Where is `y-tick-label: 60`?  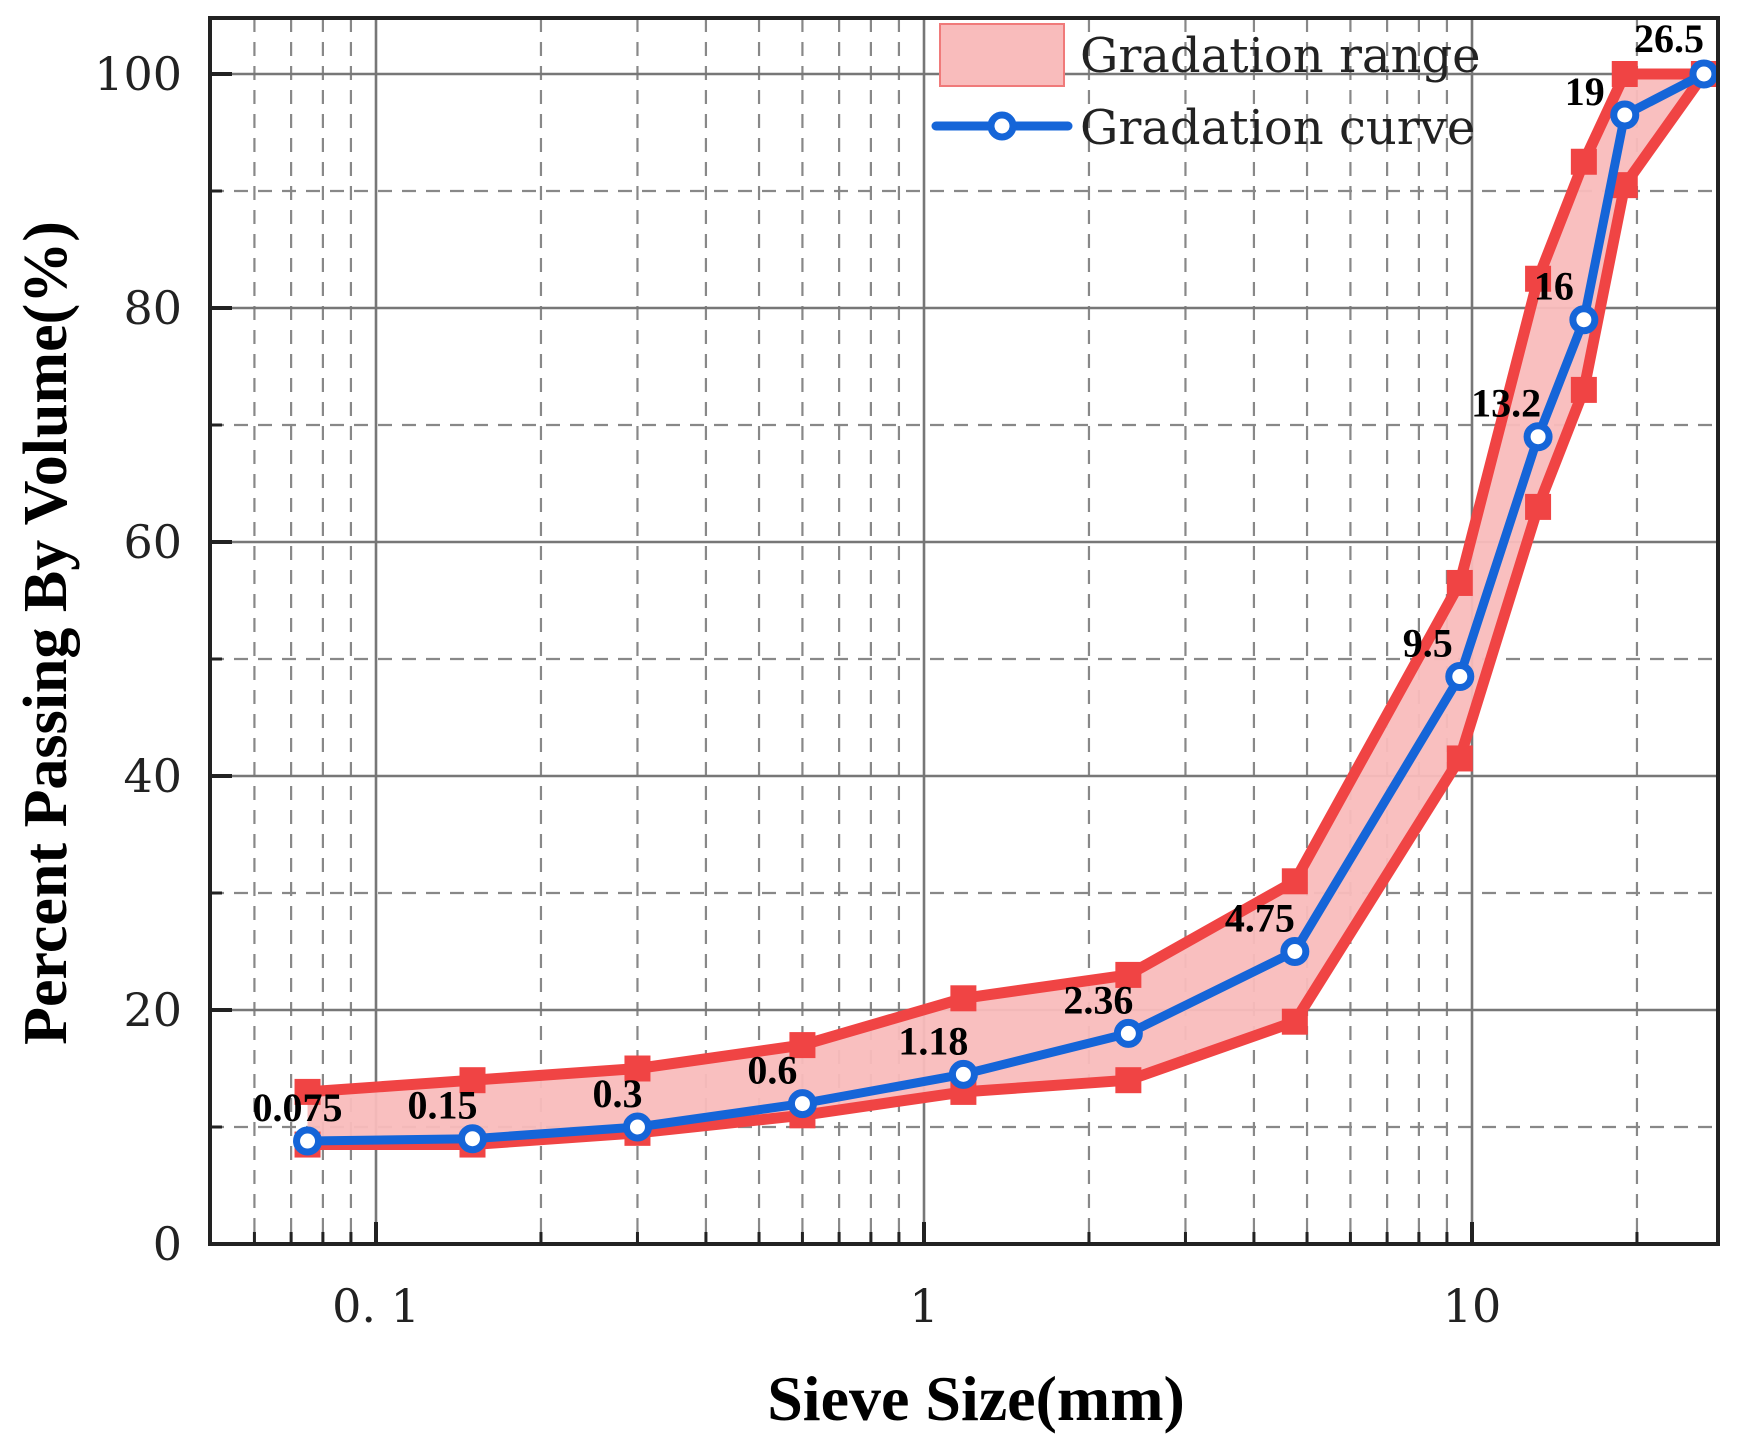
y-tick-label: 60 is located at coordinates (152, 542).